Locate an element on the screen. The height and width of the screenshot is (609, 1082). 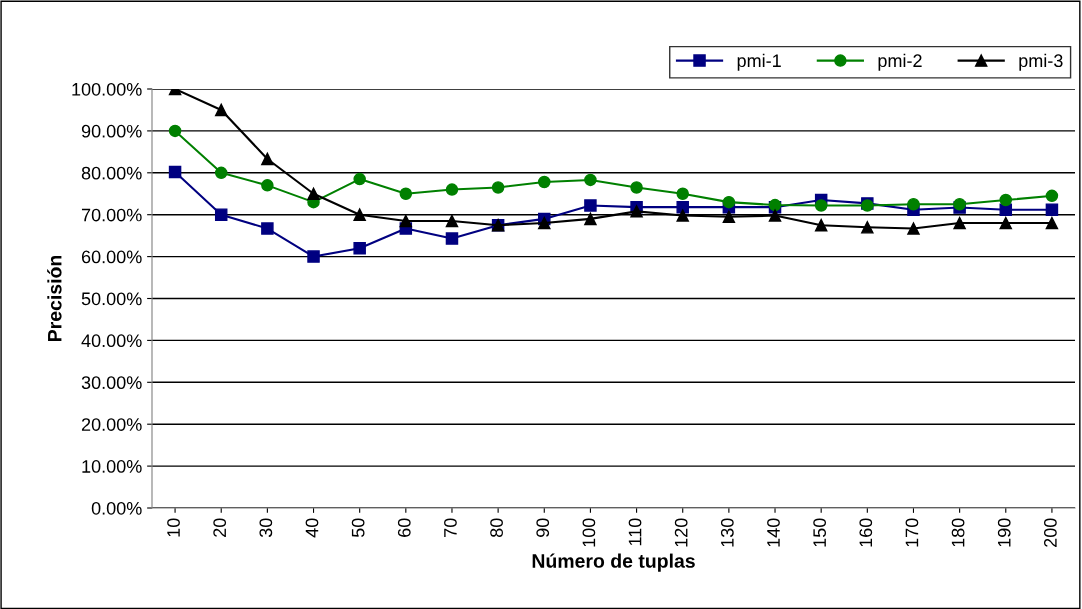
x-tick-label: 170 is located at coordinates (912, 532).